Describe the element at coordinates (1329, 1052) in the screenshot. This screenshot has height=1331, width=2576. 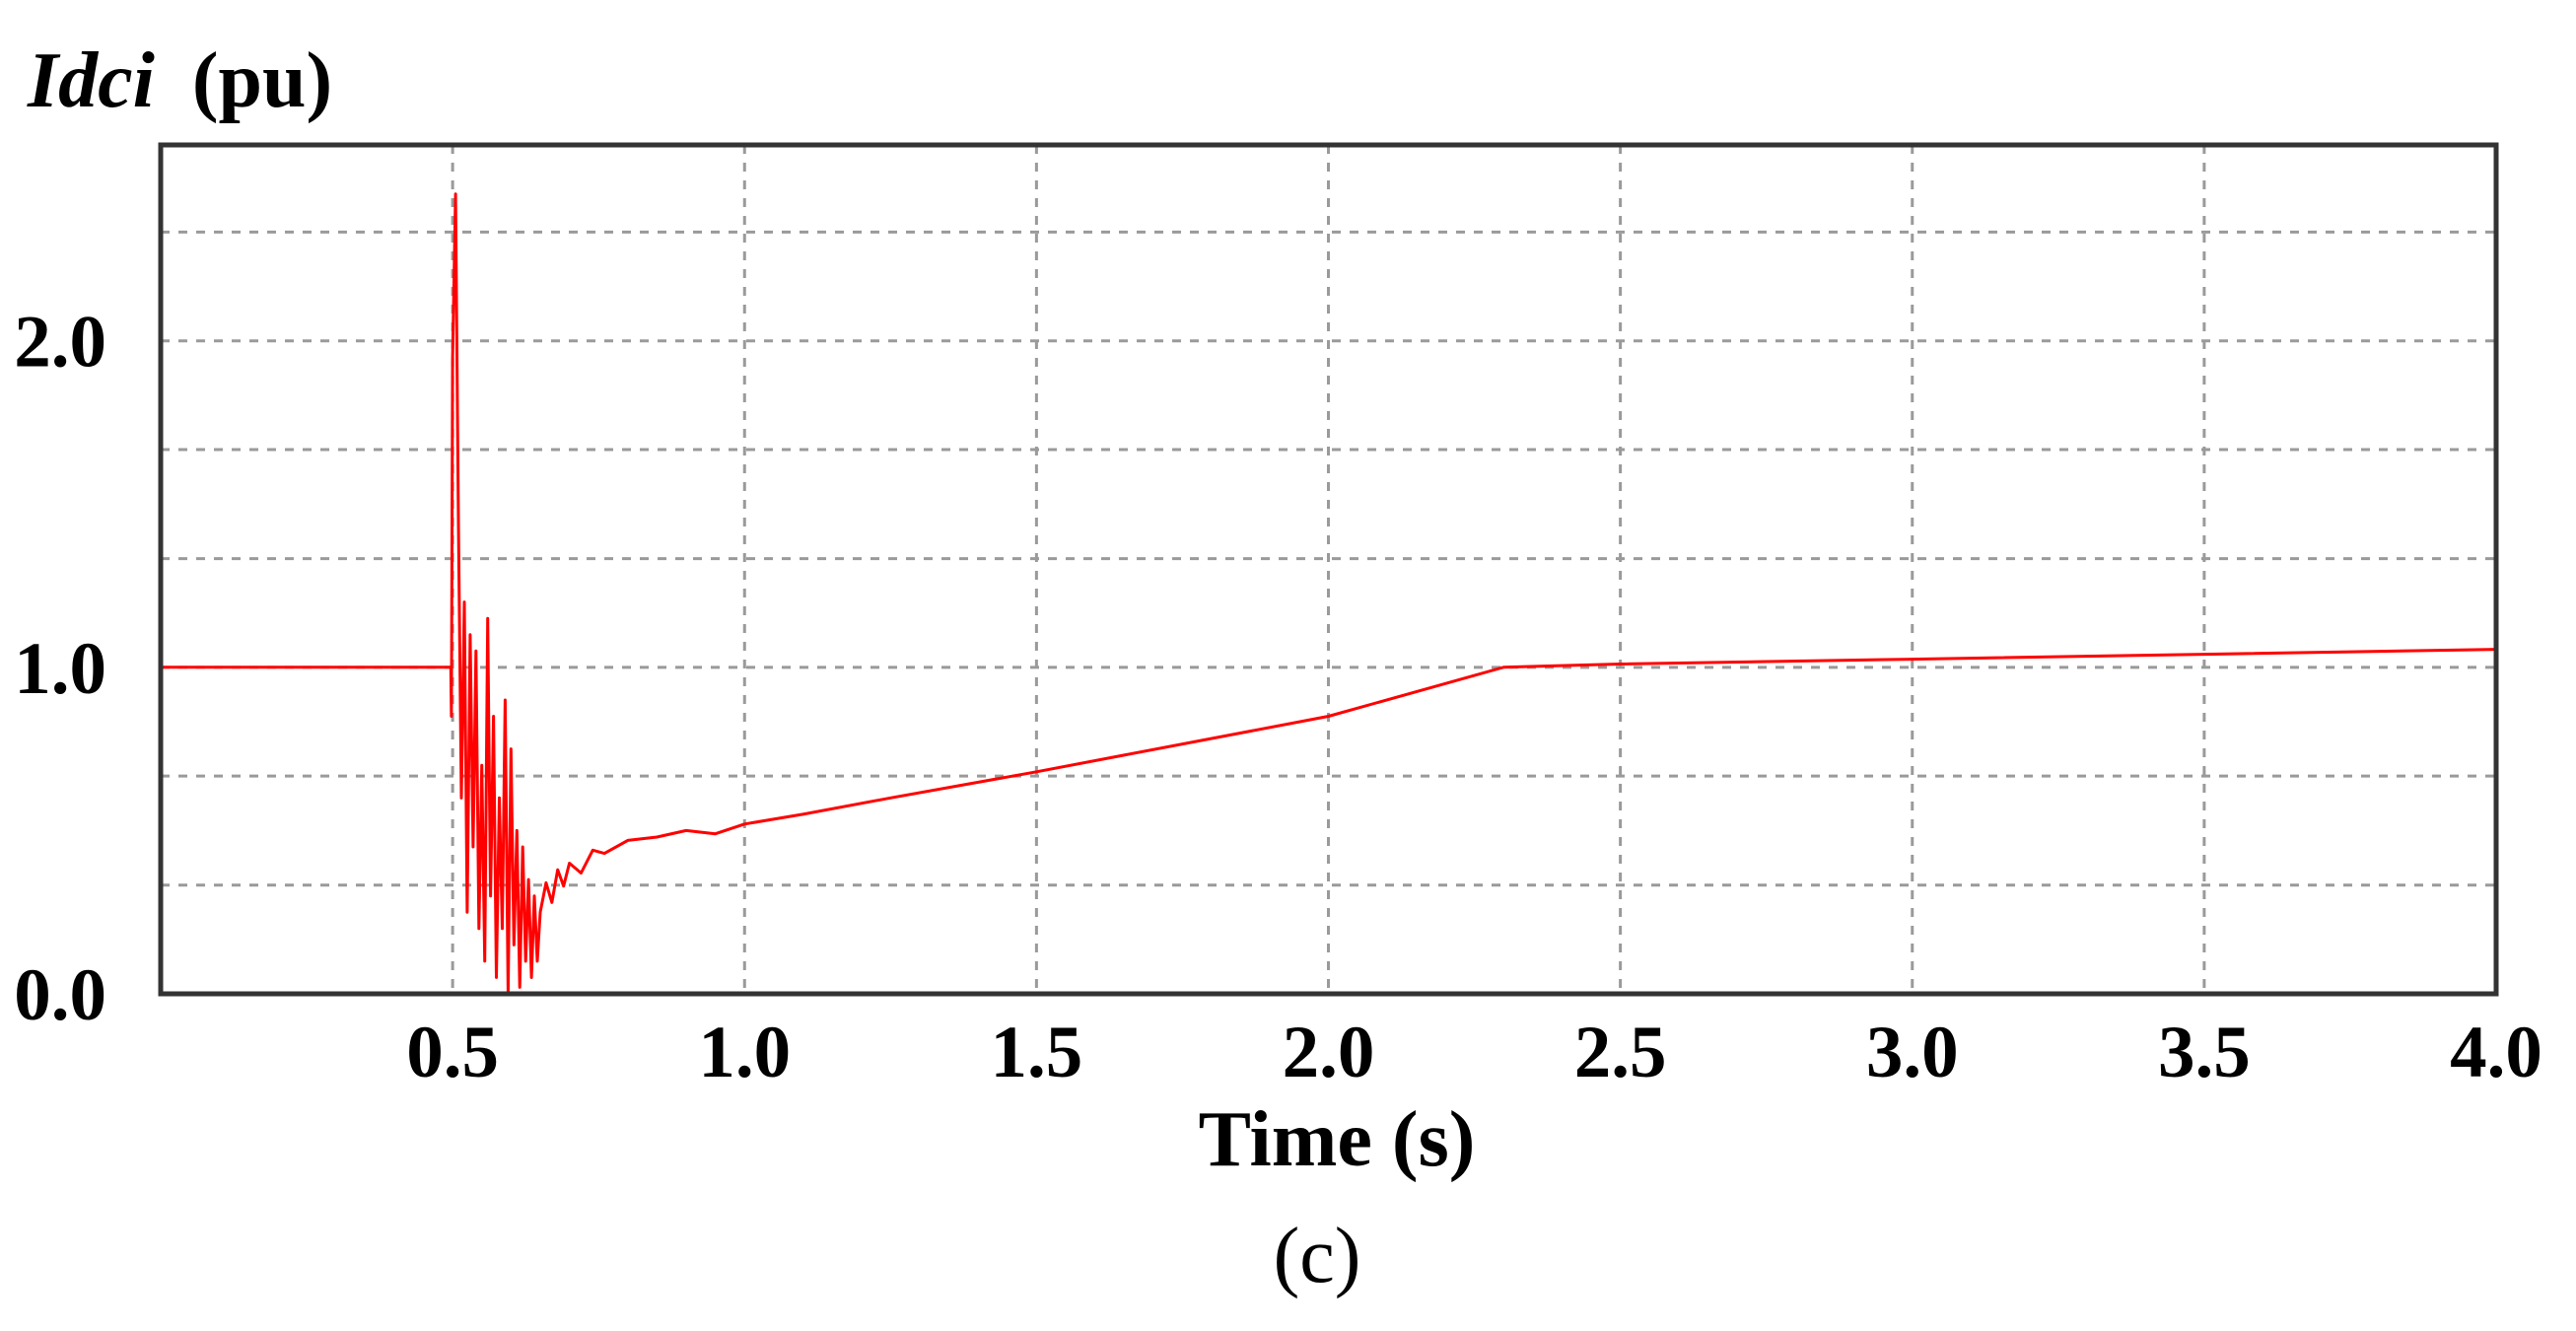
I see `x-tick-label: 2.0` at that location.